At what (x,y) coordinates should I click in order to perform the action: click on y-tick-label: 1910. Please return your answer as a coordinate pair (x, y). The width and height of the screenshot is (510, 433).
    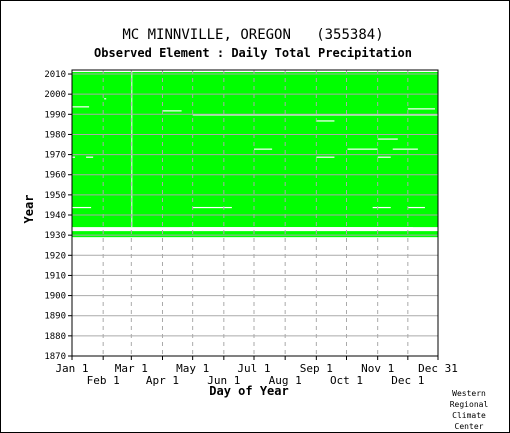
    Looking at the image, I should click on (55, 276).